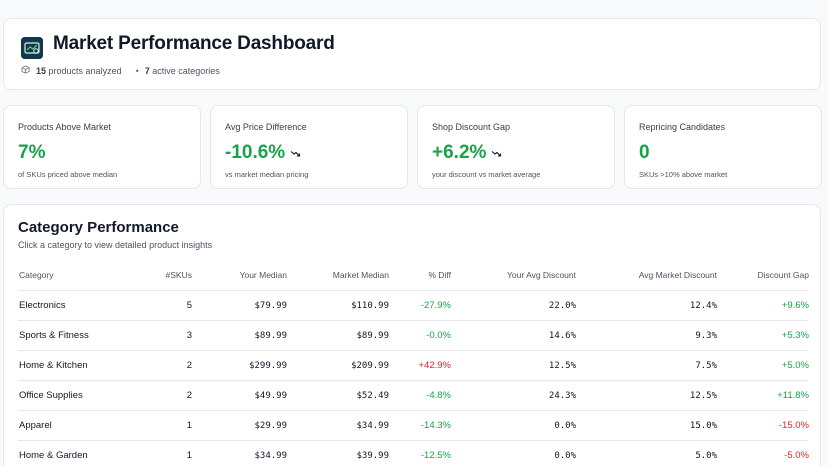 The height and width of the screenshot is (466, 828). What do you see at coordinates (41, 70) in the screenshot?
I see `products-count: 15` at bounding box center [41, 70].